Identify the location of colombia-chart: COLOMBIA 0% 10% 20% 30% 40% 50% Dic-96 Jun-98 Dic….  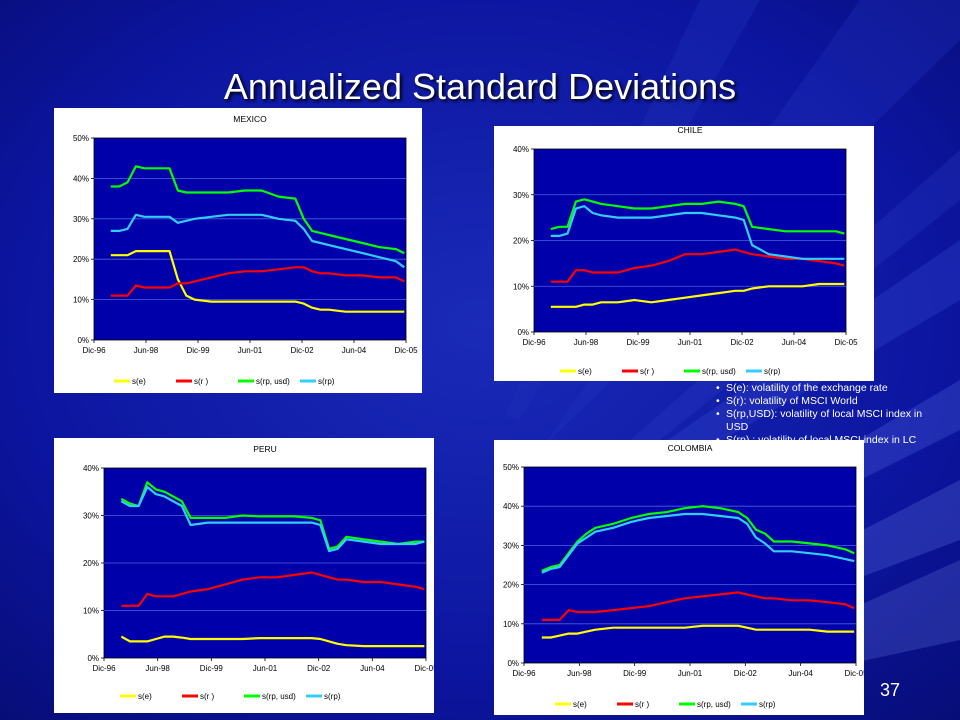
(679, 577).